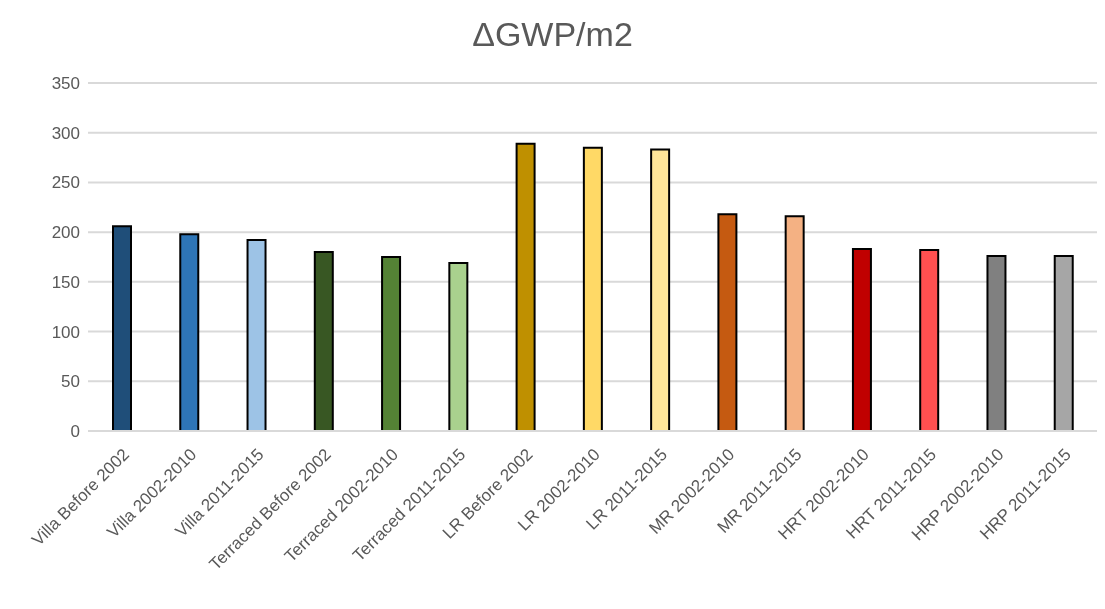  What do you see at coordinates (65, 84) in the screenshot?
I see `y-tick-label: 350` at bounding box center [65, 84].